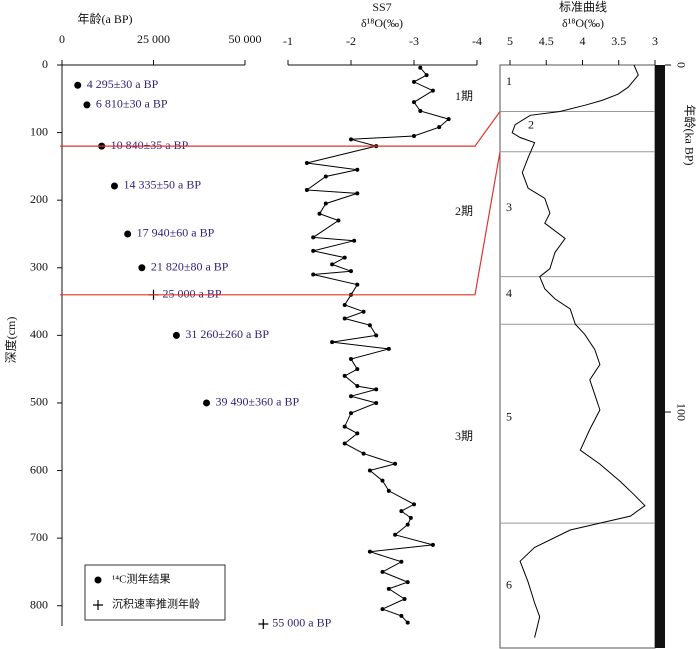  I want to click on age-bar, so click(660, 356).